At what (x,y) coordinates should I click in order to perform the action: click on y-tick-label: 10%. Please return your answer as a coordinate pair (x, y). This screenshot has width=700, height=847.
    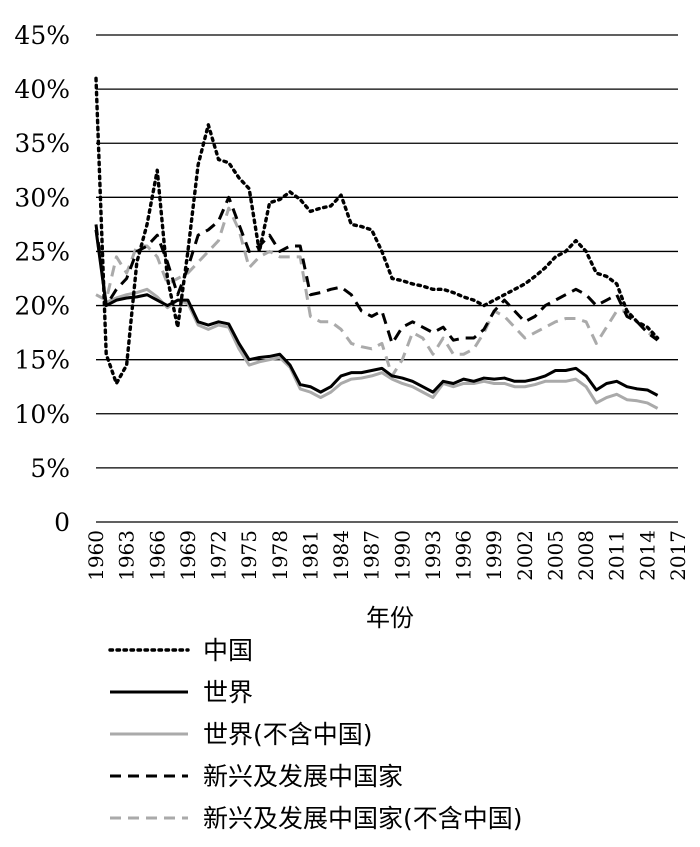
    Looking at the image, I should click on (42, 414).